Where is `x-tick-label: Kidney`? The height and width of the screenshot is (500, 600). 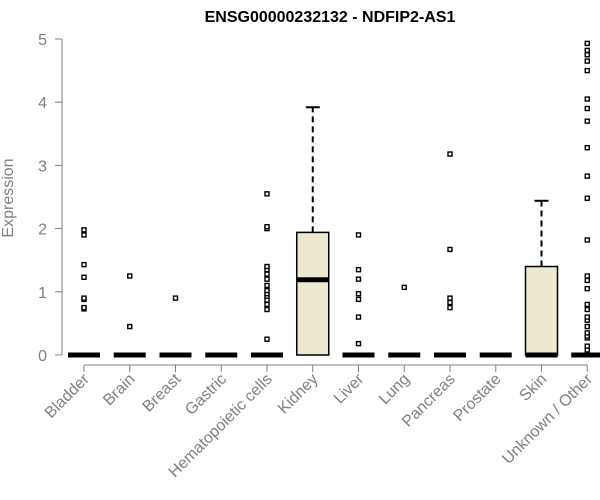
x-tick-label: Kidney is located at coordinates (298, 394).